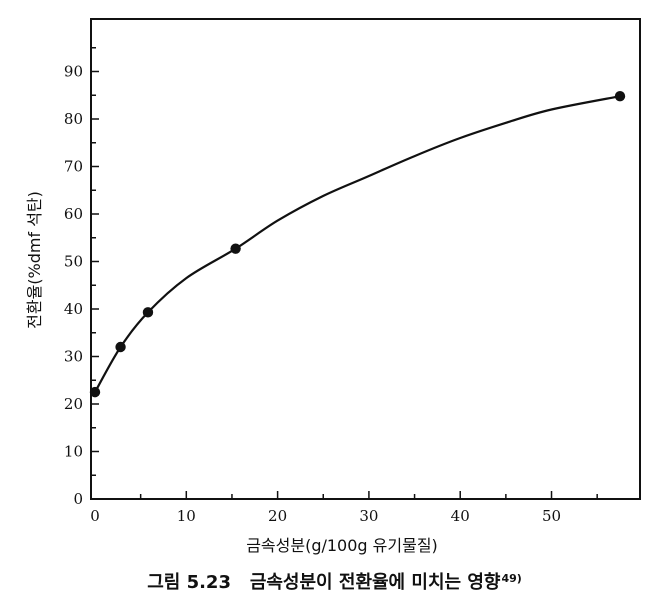 This screenshot has width=669, height=604. What do you see at coordinates (73, 357) in the screenshot?
I see `y-tick-label: 30` at bounding box center [73, 357].